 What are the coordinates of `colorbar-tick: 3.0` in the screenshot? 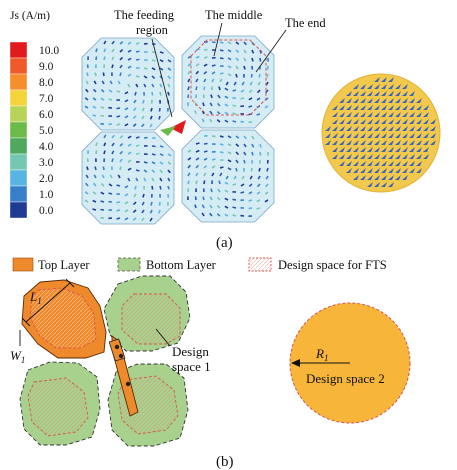 It's located at (46, 163).